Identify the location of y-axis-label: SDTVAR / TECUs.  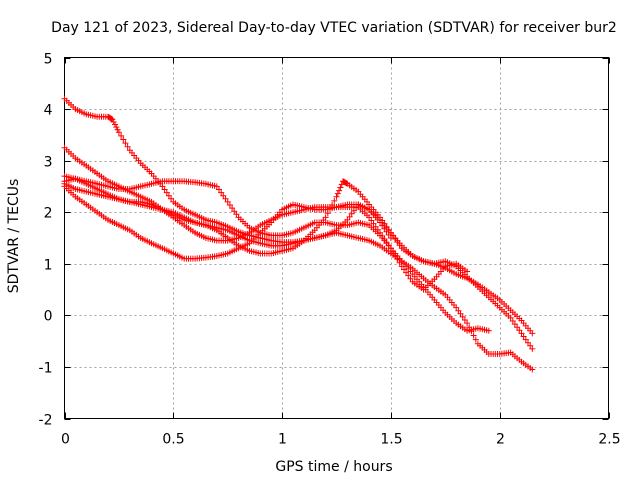
(14, 236).